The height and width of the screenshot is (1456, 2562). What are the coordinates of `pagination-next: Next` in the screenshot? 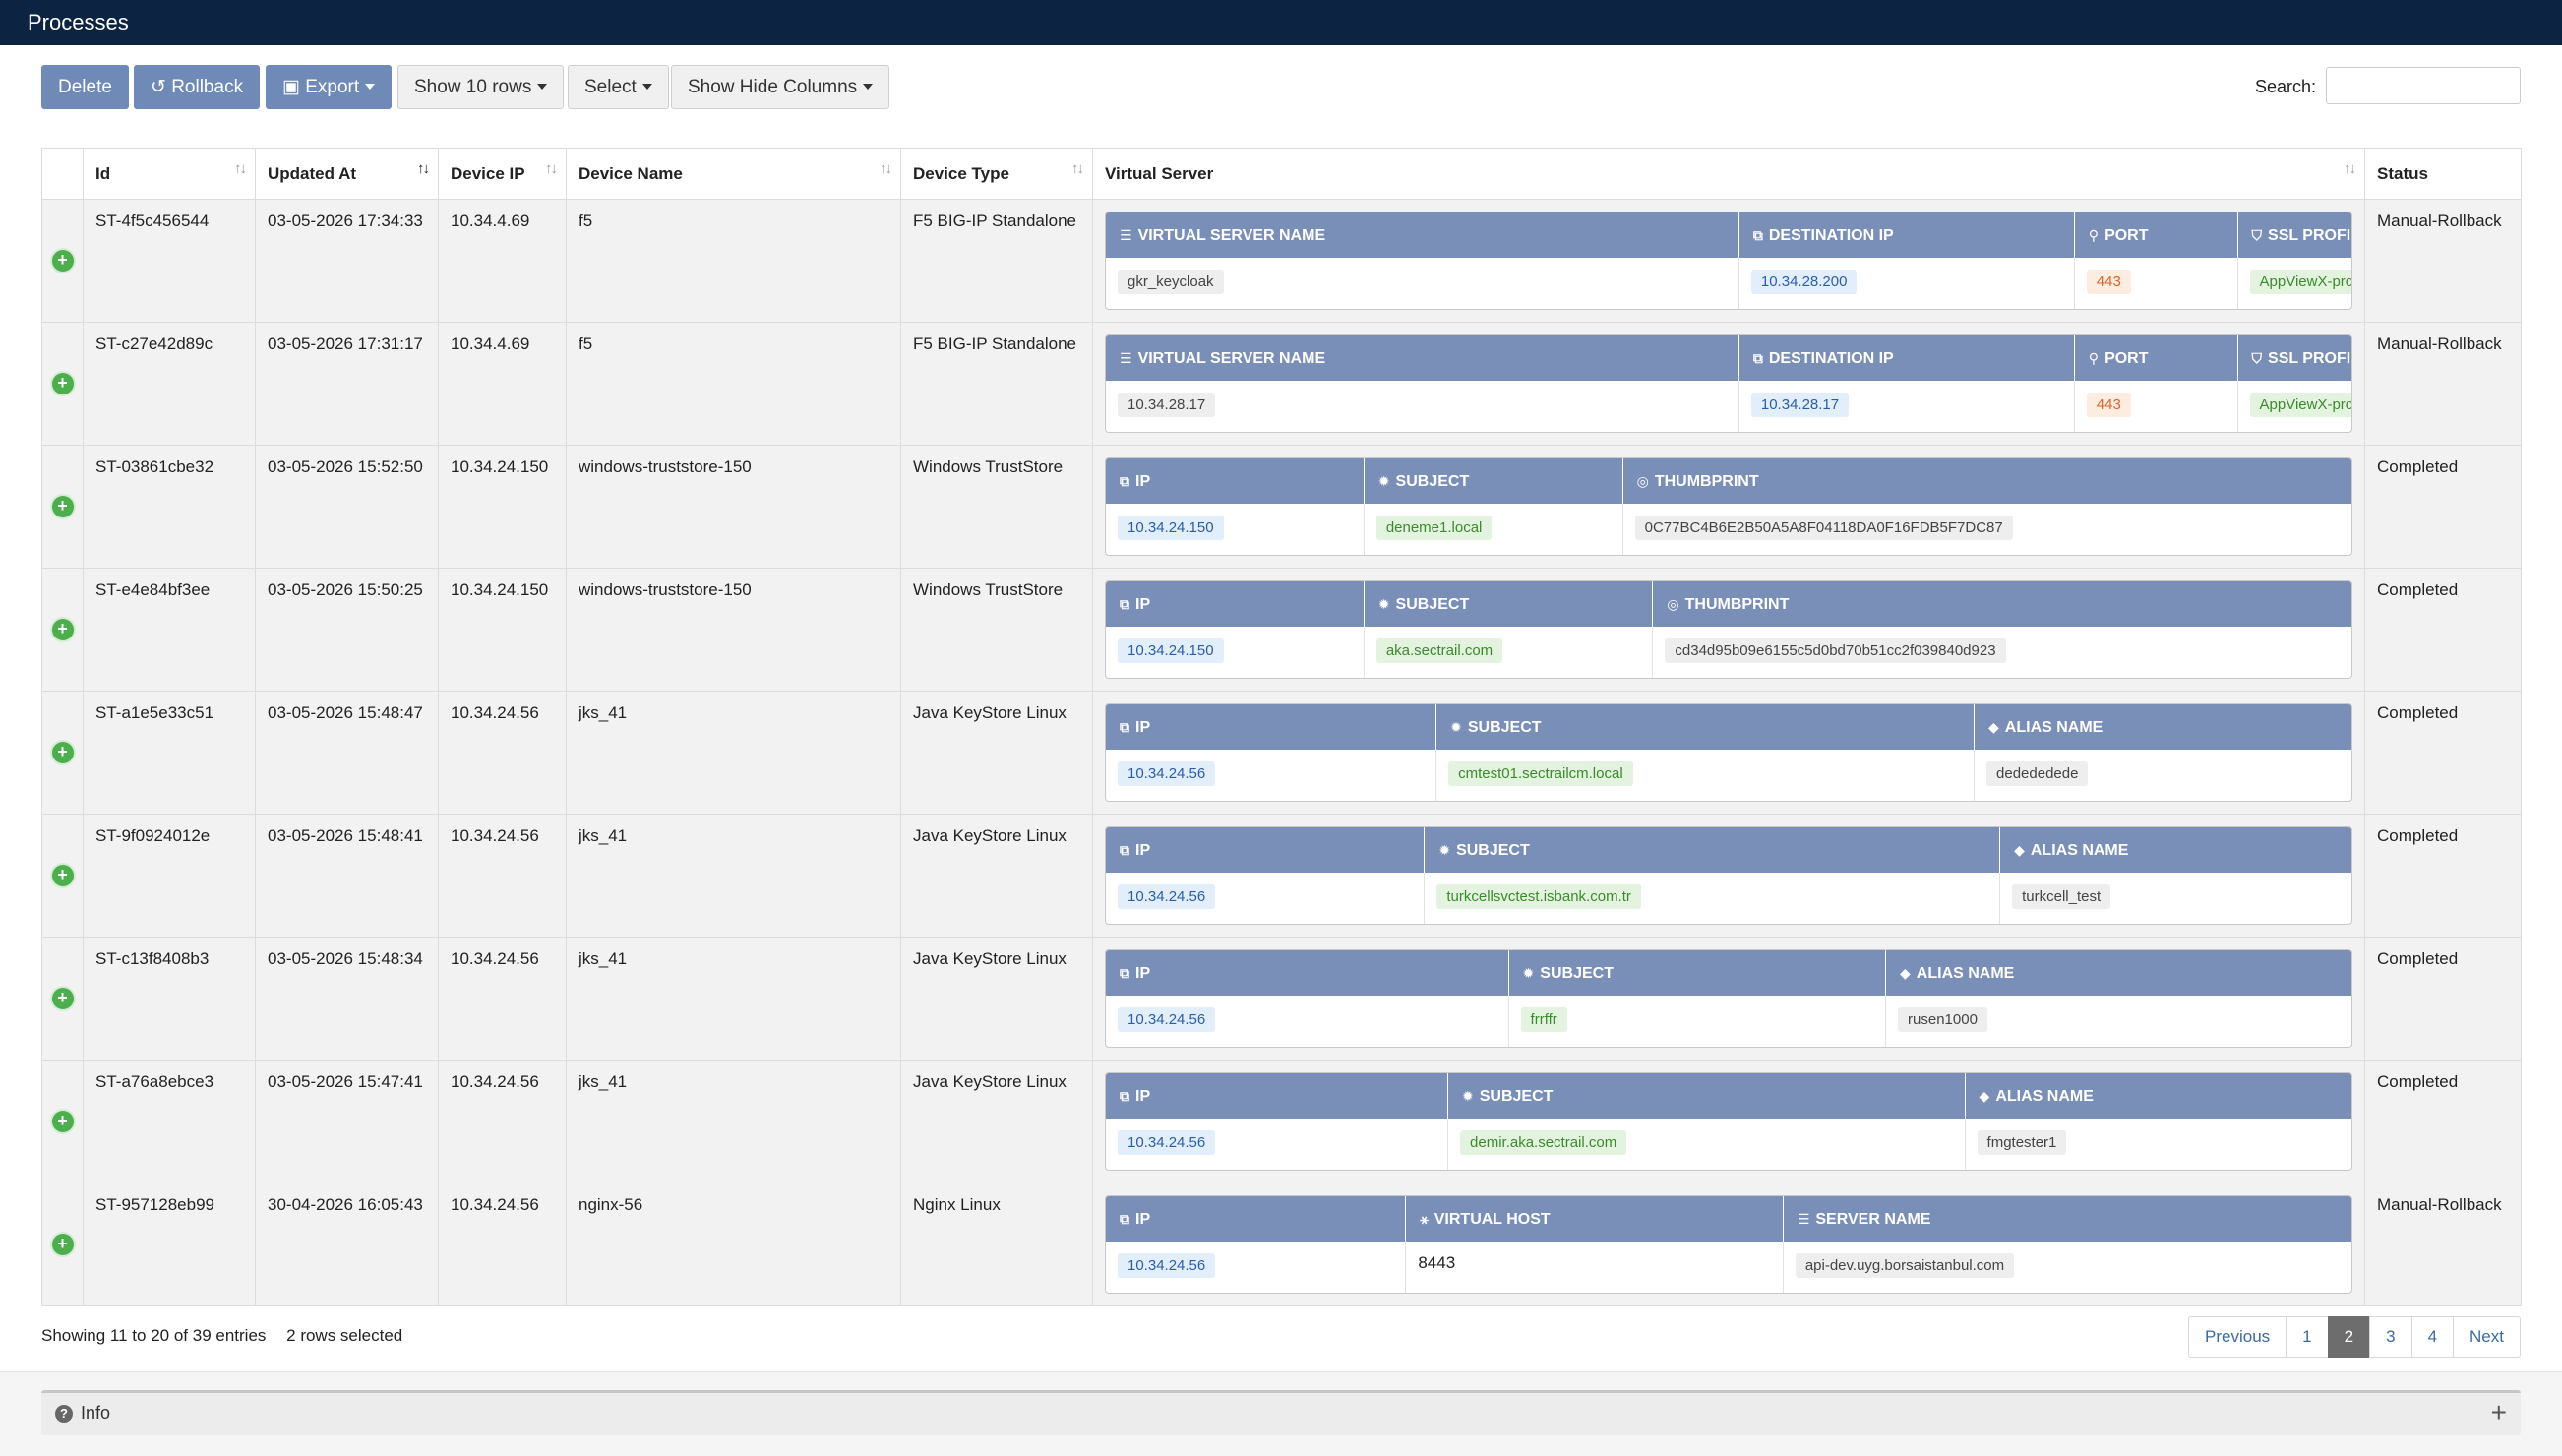 It's located at (2487, 1337).